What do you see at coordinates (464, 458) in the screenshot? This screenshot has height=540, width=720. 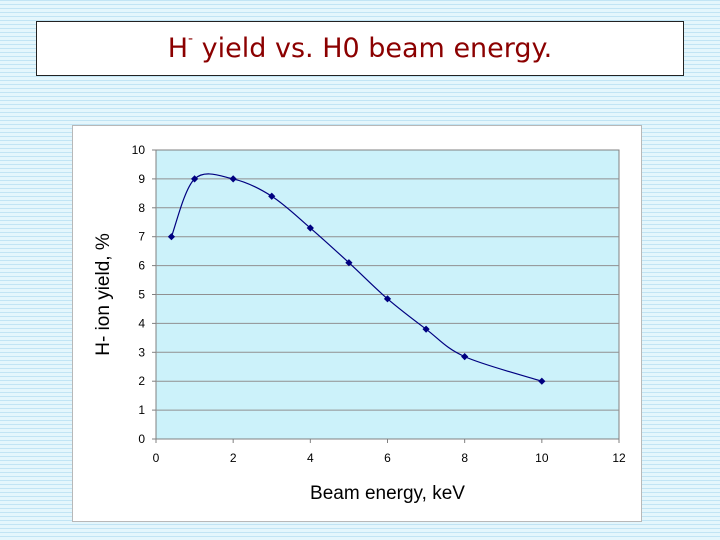 I see `x-tick-label: 8` at bounding box center [464, 458].